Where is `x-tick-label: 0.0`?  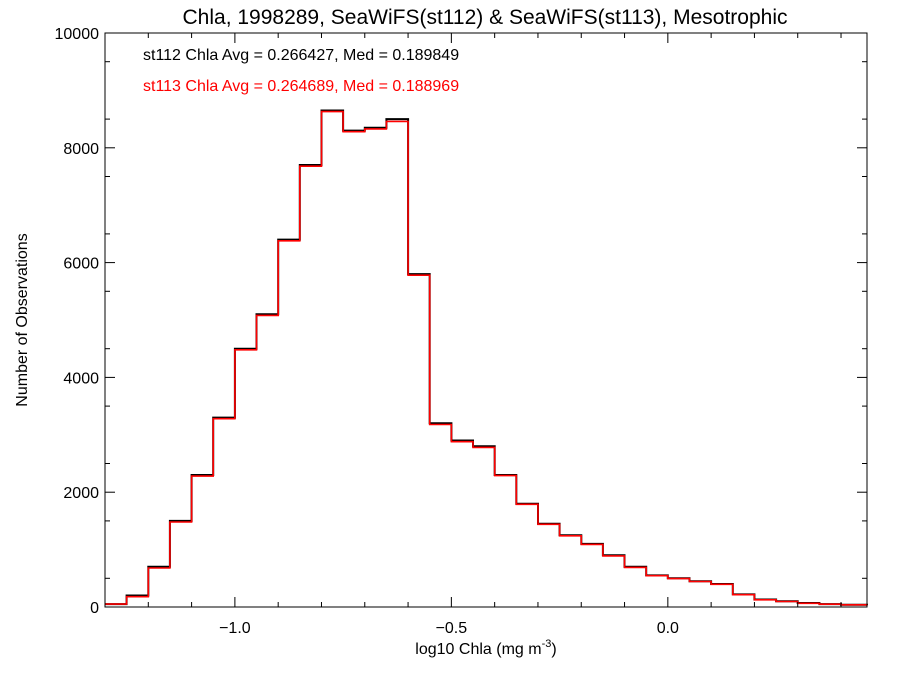
x-tick-label: 0.0 is located at coordinates (668, 628).